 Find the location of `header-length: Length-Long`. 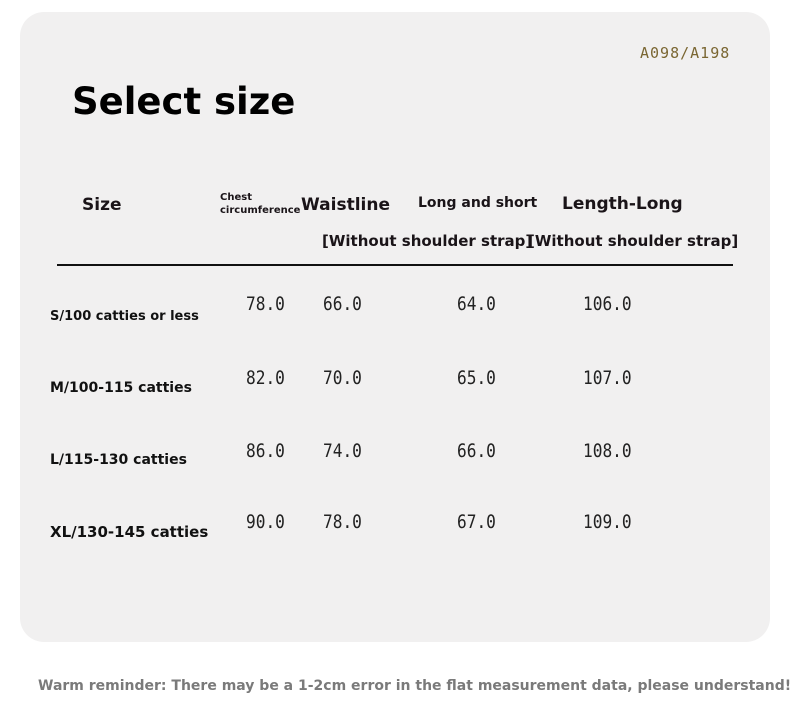

header-length: Length-Long is located at coordinates (622, 204).